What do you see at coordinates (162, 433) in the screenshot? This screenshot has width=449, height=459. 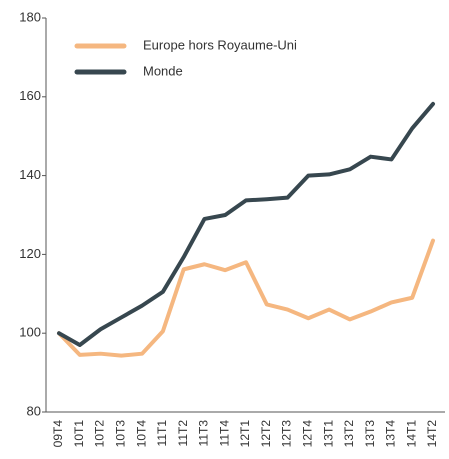 I see `x-tick-label: 11T1` at bounding box center [162, 433].